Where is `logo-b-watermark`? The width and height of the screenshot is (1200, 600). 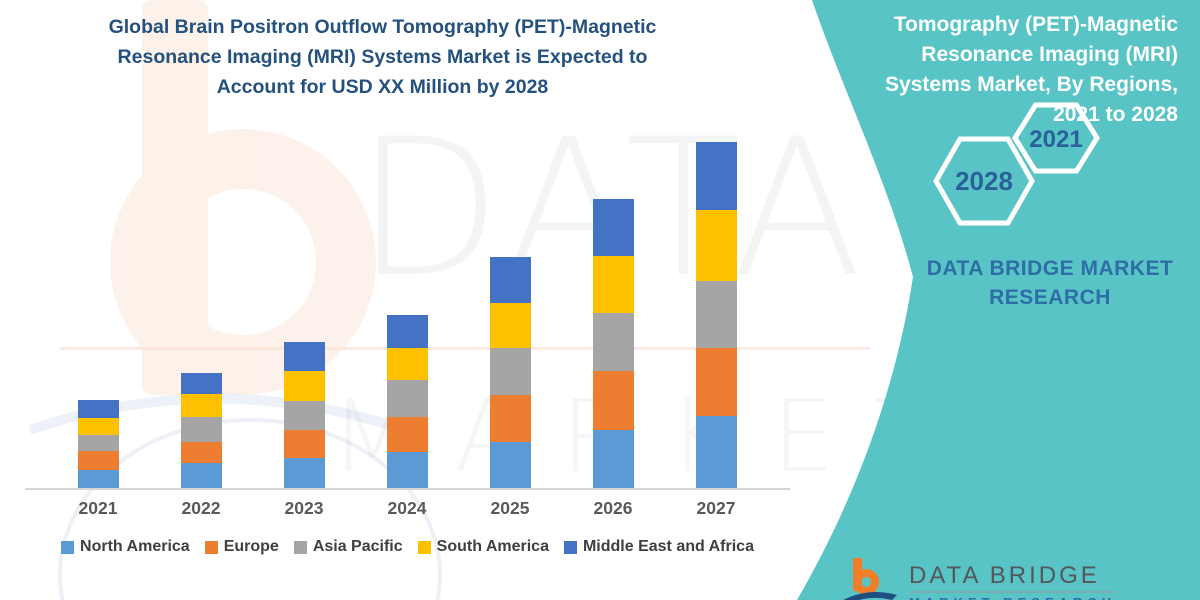
logo-b-watermark is located at coordinates (243, 197).